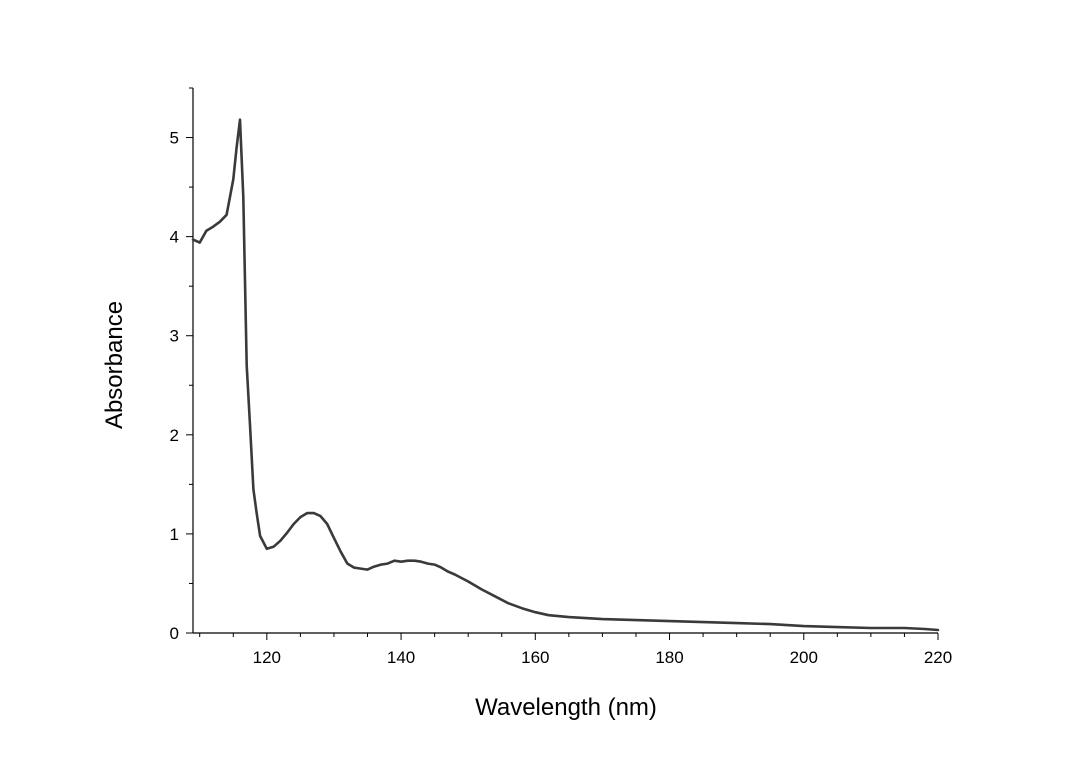  Describe the element at coordinates (938, 657) in the screenshot. I see `x-tick-label: 220` at that location.